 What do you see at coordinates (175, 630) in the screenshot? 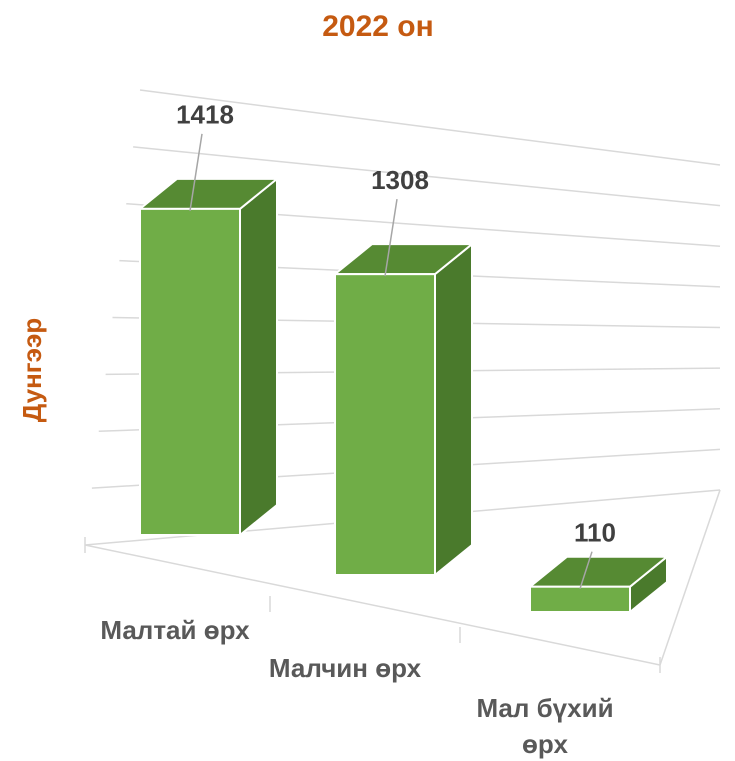
I see `x-tick-label: Малтай өрх` at bounding box center [175, 630].